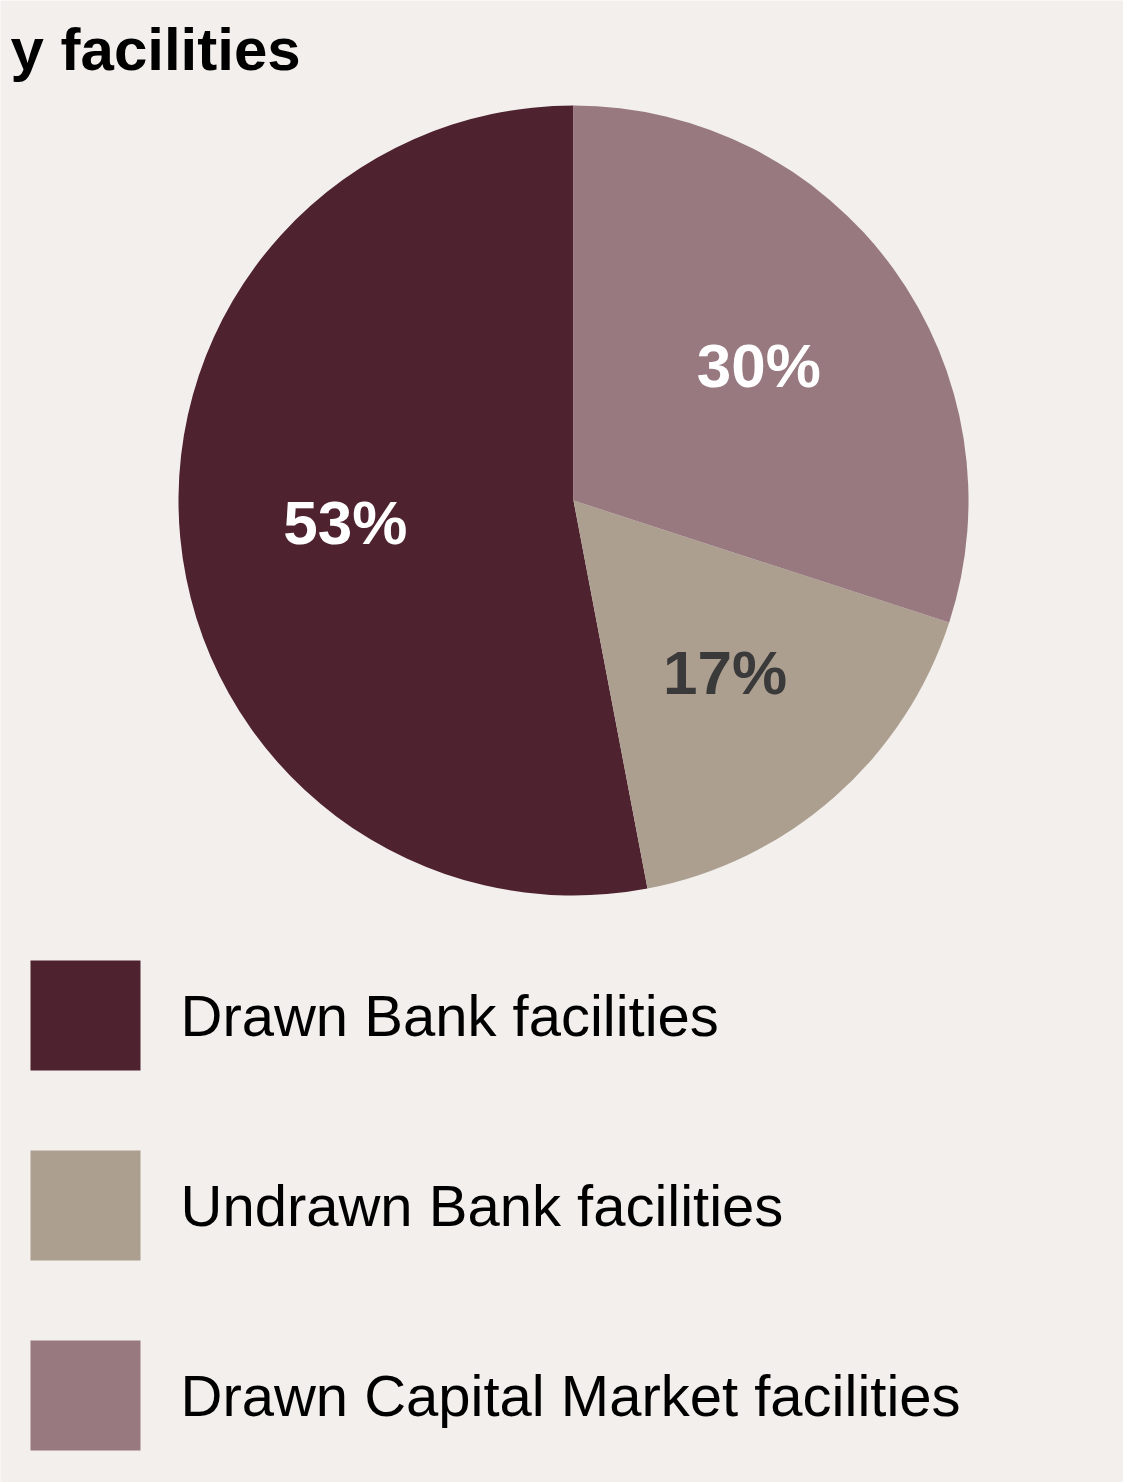 The image size is (1123, 1482). What do you see at coordinates (345, 522) in the screenshot?
I see `data-label: 53%` at bounding box center [345, 522].